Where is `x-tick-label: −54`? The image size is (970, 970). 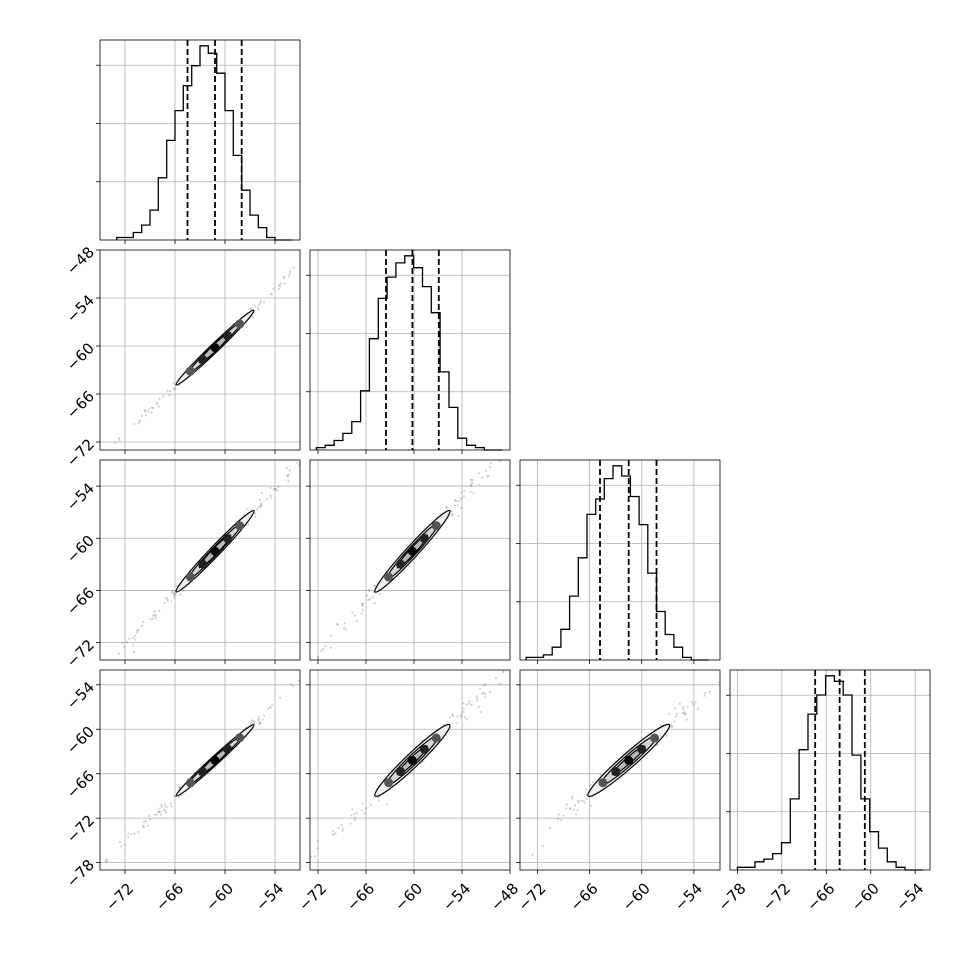
x-tick-label: −54 is located at coordinates (909, 896).